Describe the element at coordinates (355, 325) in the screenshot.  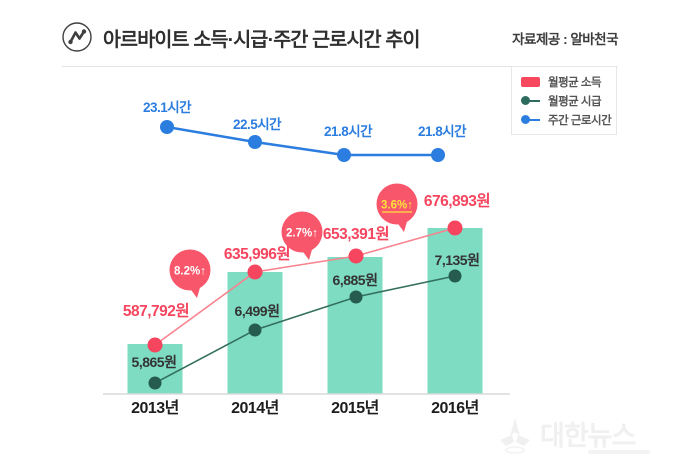
I see `bar-2015년` at that location.